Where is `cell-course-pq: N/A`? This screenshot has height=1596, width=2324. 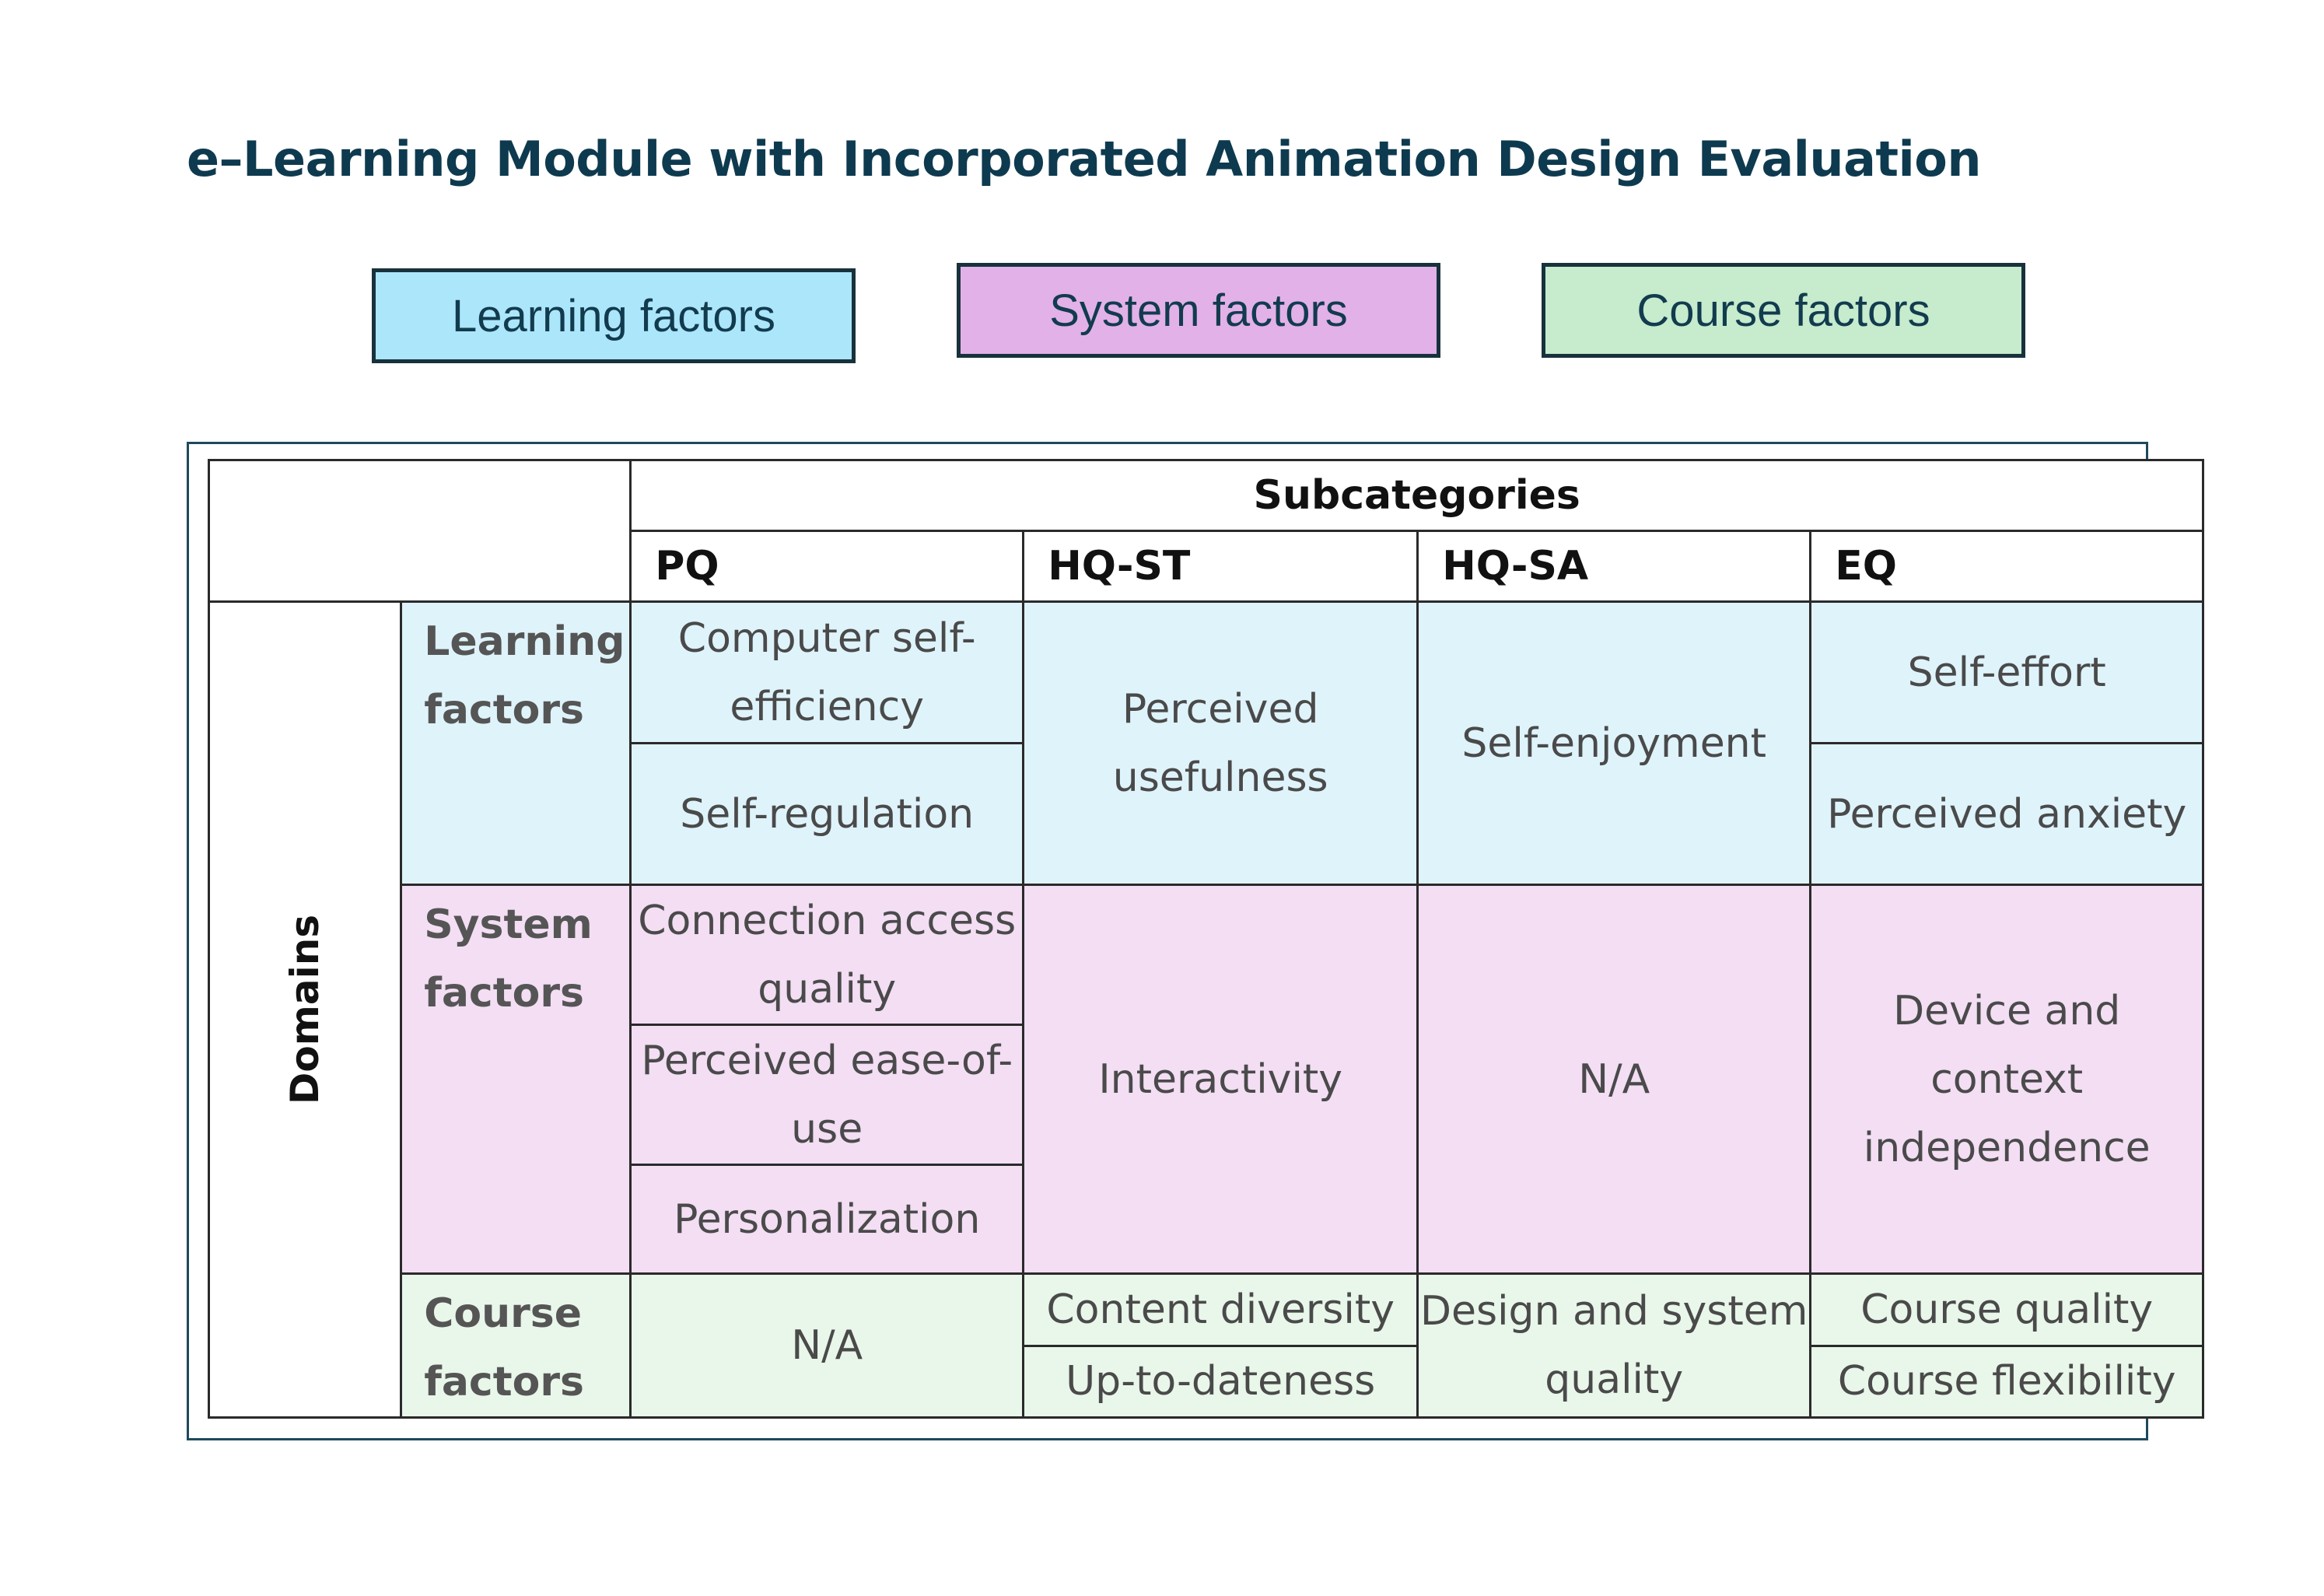 cell-course-pq: N/A is located at coordinates (827, 1346).